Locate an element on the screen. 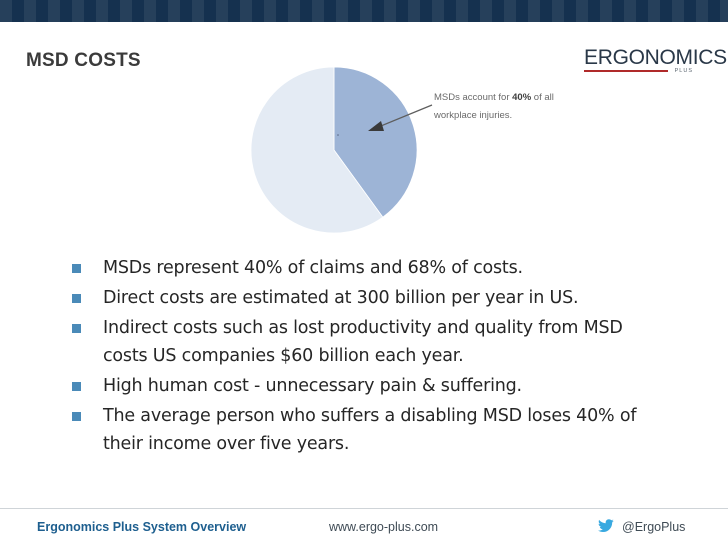 The height and width of the screenshot is (546, 728). ergonomics-plus-logo: ERGONOMICS PLUS is located at coordinates (654, 59).